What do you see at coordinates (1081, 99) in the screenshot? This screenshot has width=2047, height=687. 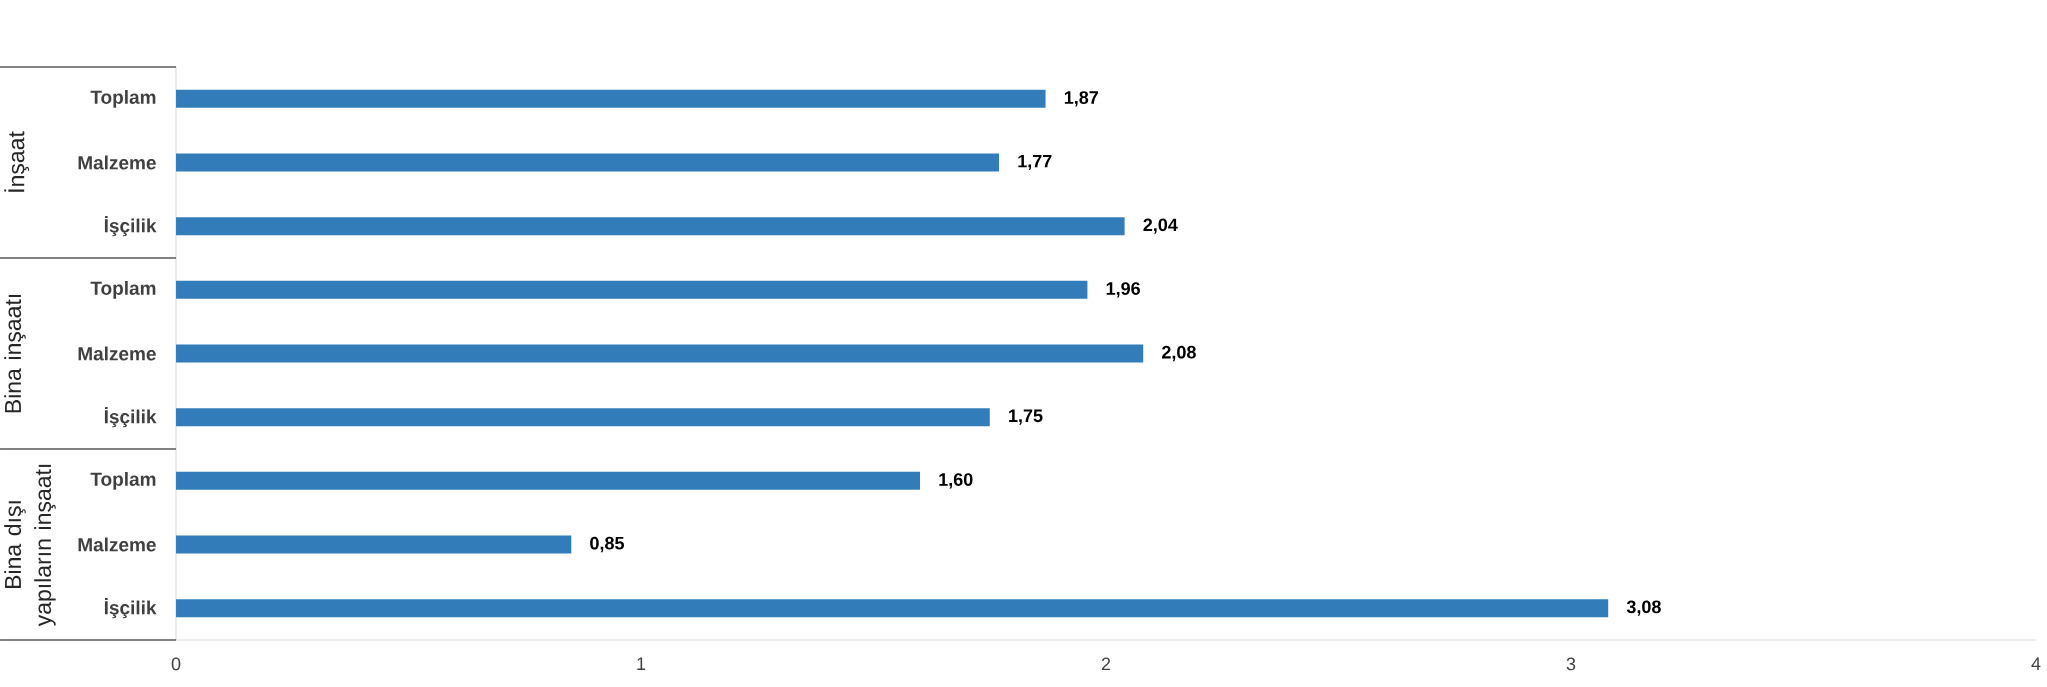 I see `data-label: 1,87` at bounding box center [1081, 99].